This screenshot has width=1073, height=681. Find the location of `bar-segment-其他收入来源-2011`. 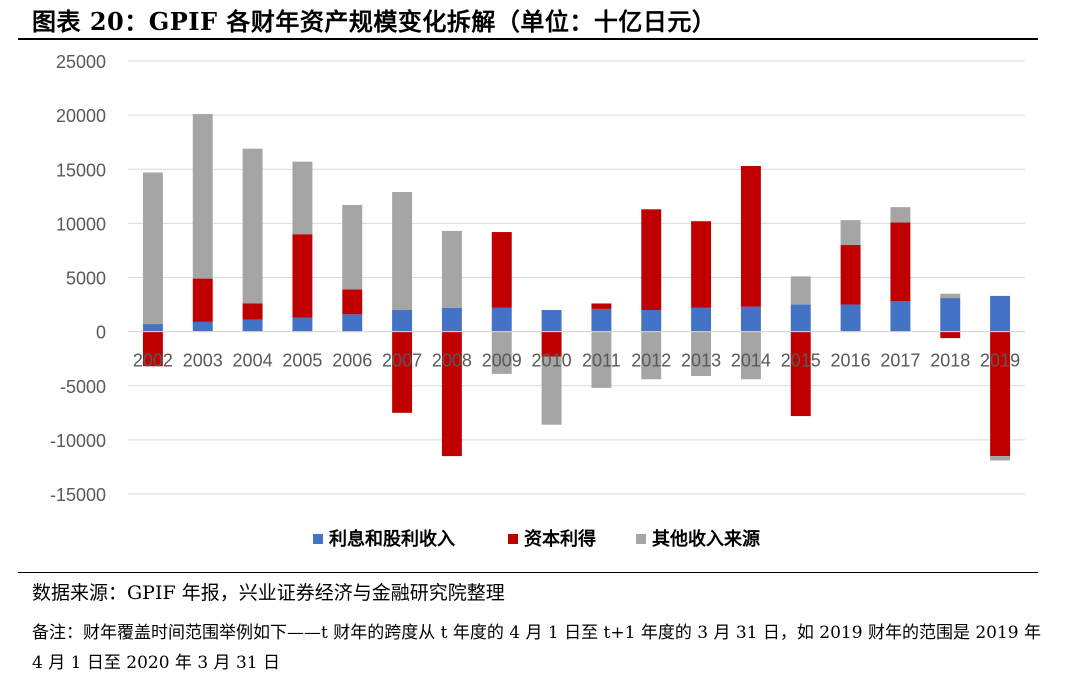

bar-segment-其他收入来源-2011 is located at coordinates (601, 359).